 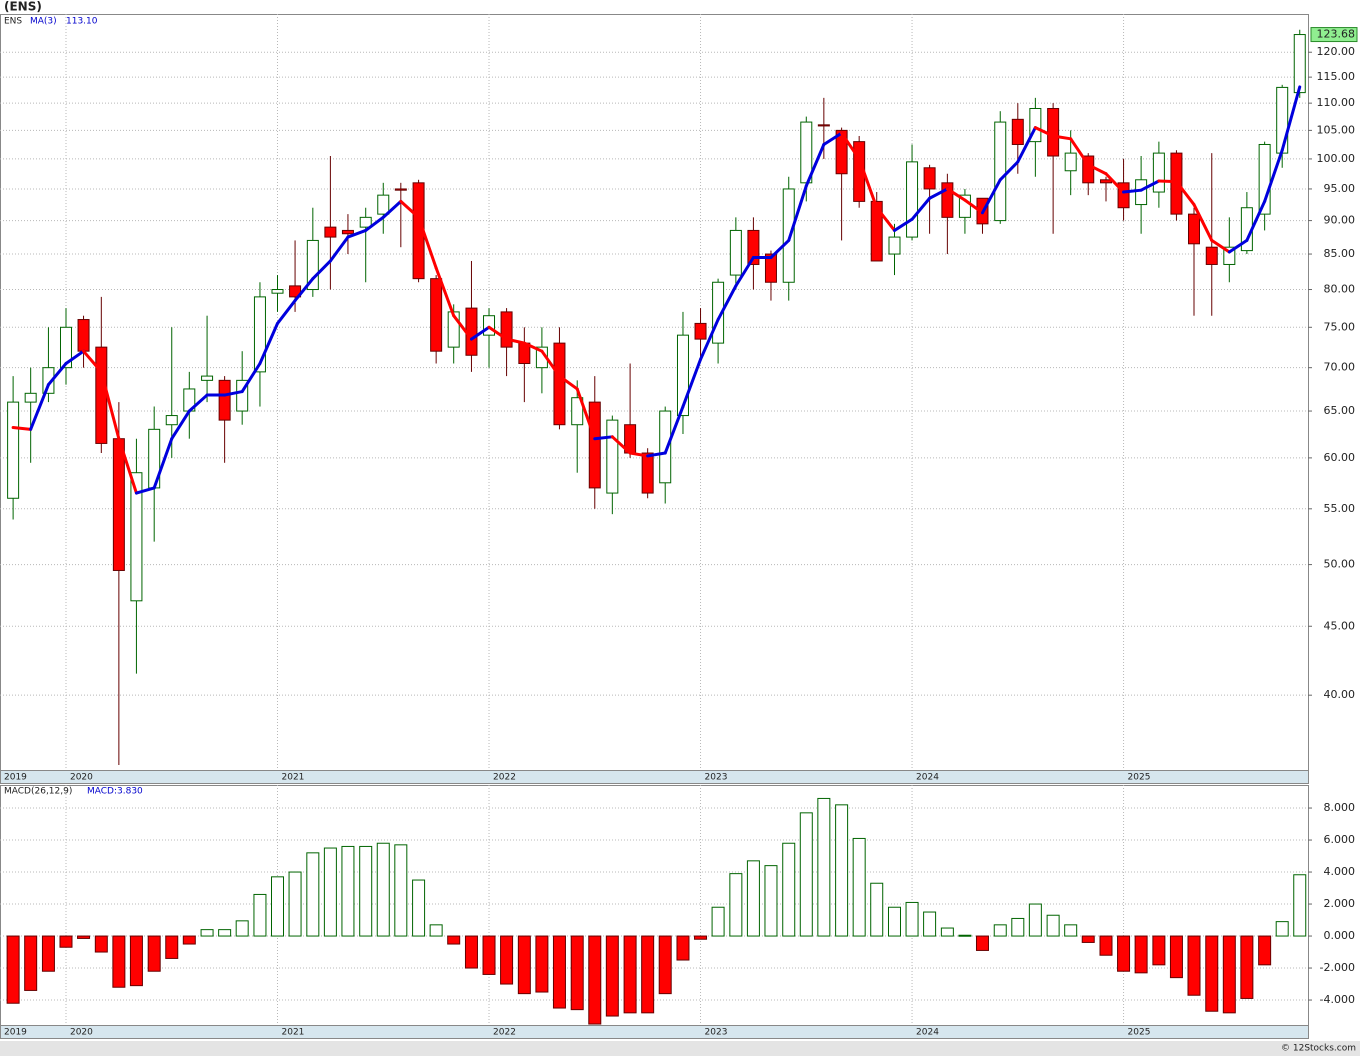 What do you see at coordinates (1340, 625) in the screenshot?
I see `y-tick-label: 45.00` at bounding box center [1340, 625].